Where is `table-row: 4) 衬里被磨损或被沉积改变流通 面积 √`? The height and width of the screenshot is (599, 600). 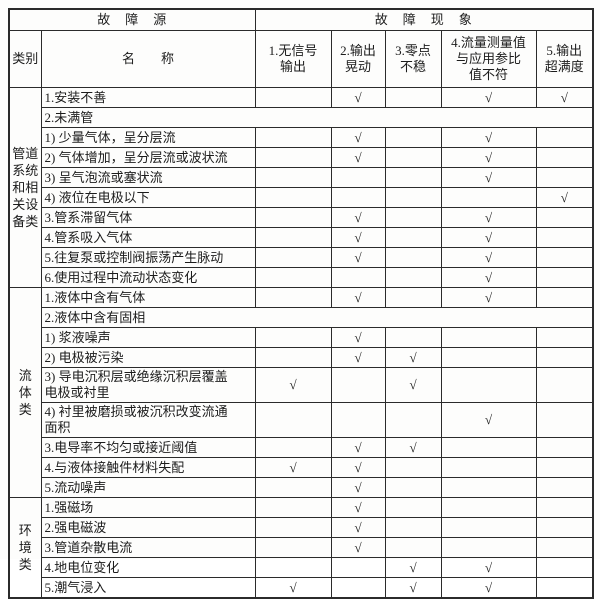 table-row: 4) 衬里被磨损或被沉积改变流通 面积 √ is located at coordinates (301, 420).